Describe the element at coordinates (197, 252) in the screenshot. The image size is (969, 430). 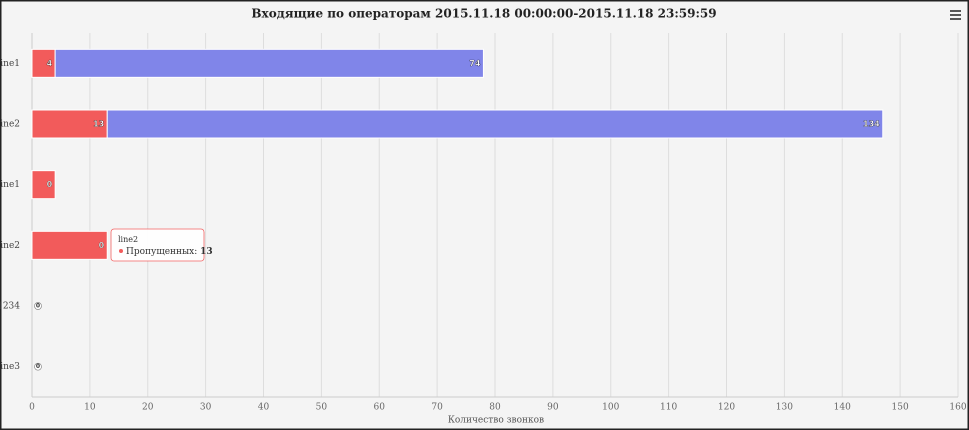
I see `tooltip-sep: :` at that location.